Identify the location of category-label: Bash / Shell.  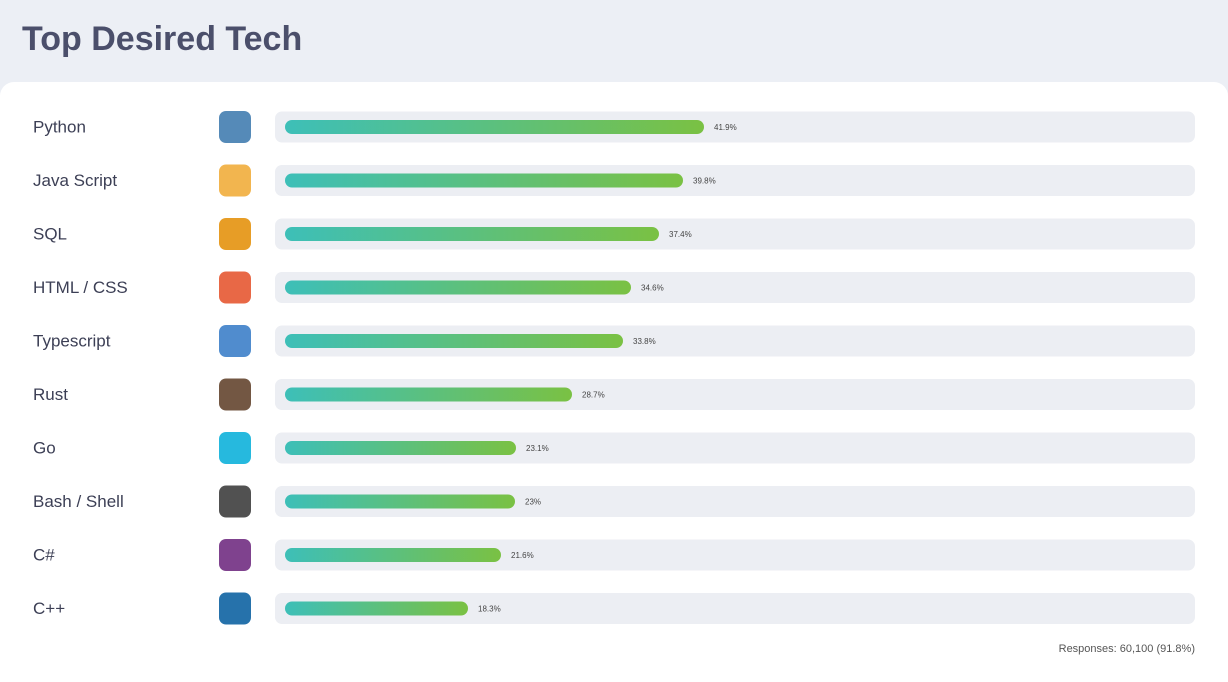
(78, 501).